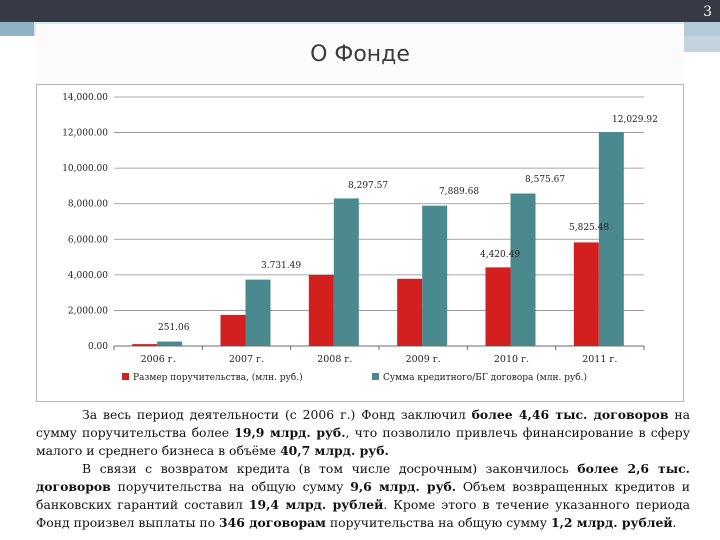 Image resolution: width=720 pixels, height=540 pixels. I want to click on legend-label: Сумма кредитного/БГ договора (млн. руб.), so click(485, 377).